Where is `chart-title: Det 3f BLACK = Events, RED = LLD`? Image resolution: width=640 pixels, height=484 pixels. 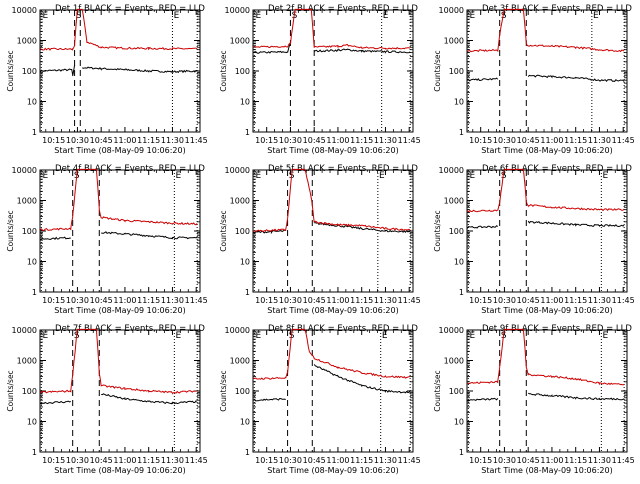 chart-title: Det 3f BLACK = Events, RED = LLD is located at coordinates (557, 9).